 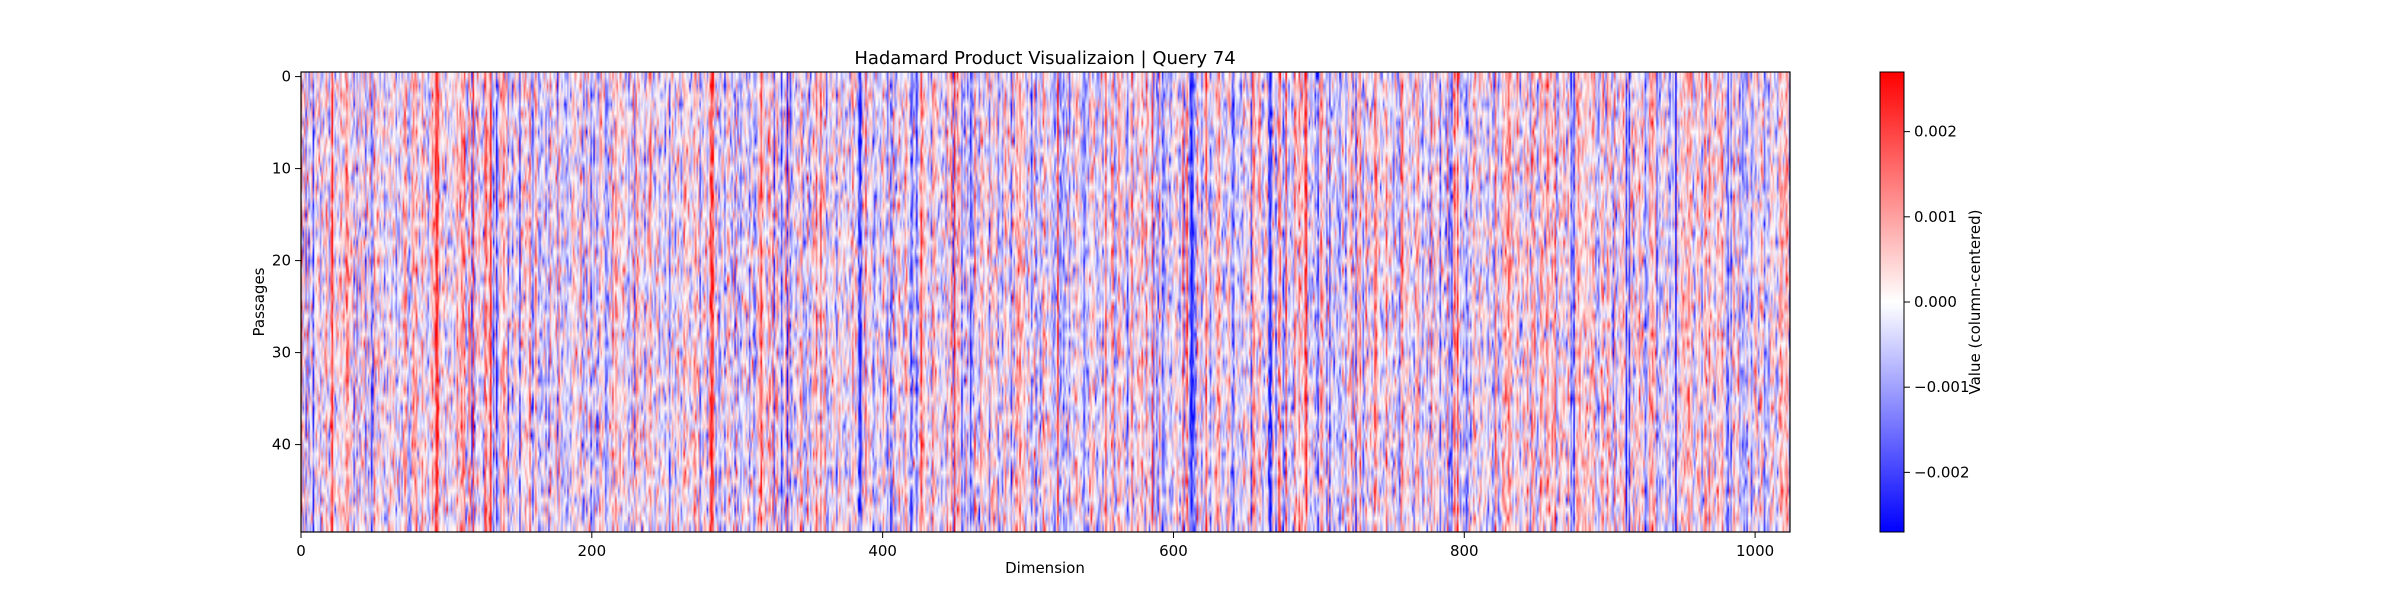 I want to click on colorbar-gradient, so click(x=1892, y=302).